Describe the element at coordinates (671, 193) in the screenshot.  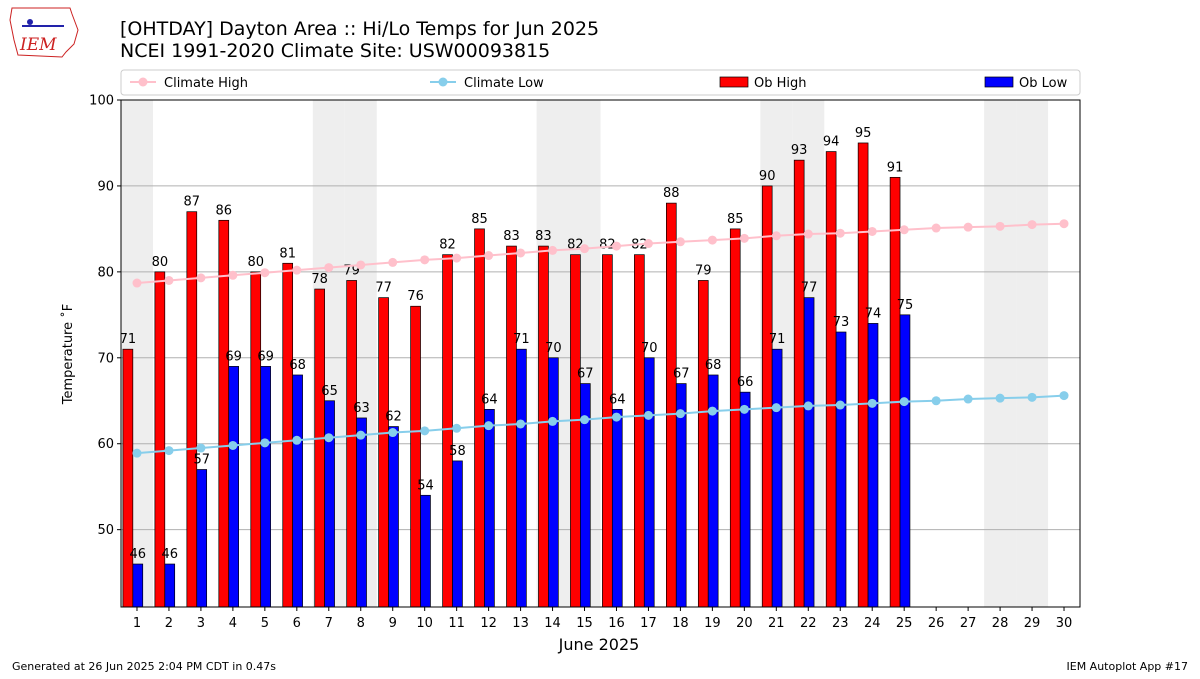
I see `bar-value-label: 88` at that location.